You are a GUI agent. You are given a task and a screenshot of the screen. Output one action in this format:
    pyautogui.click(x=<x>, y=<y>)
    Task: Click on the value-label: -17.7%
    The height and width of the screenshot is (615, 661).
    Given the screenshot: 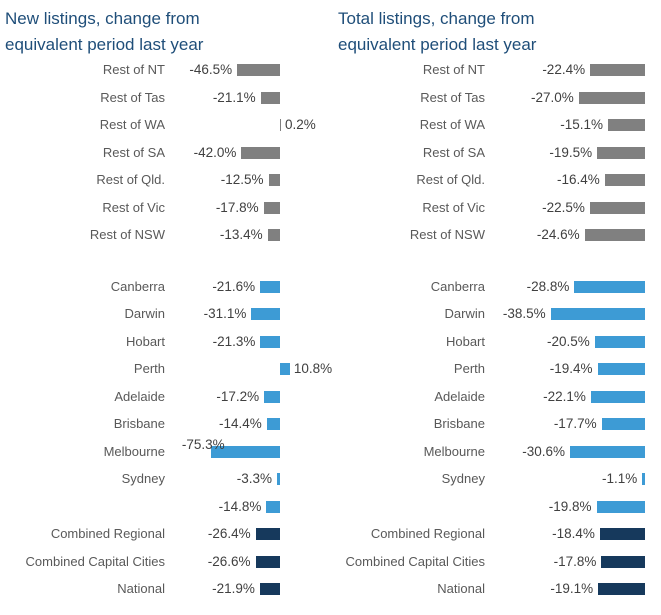 What is the action you would take?
    pyautogui.click(x=575, y=423)
    